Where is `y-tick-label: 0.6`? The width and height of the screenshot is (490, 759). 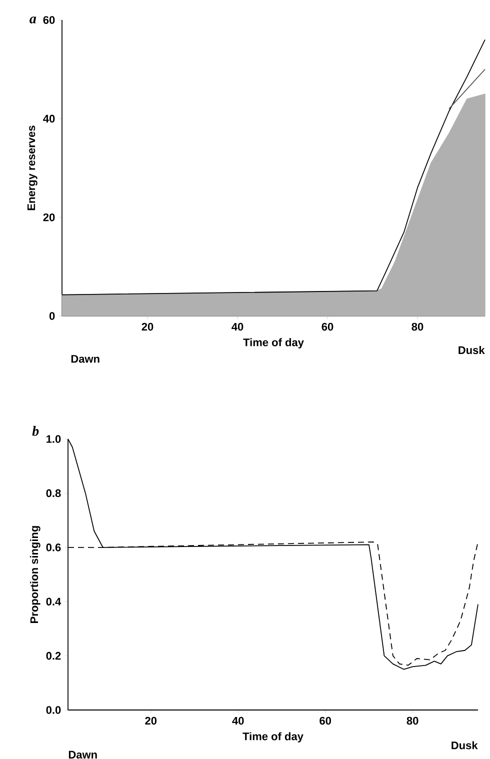 y-tick-label: 0.6 is located at coordinates (53, 548).